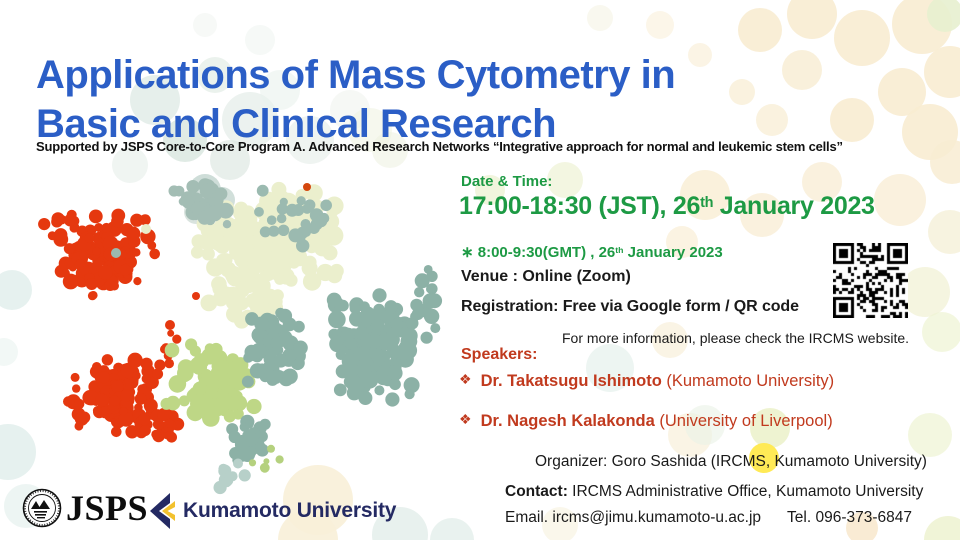  I want to click on time-jst-text: 17:00-18:30 (JST), 26, so click(580, 206).